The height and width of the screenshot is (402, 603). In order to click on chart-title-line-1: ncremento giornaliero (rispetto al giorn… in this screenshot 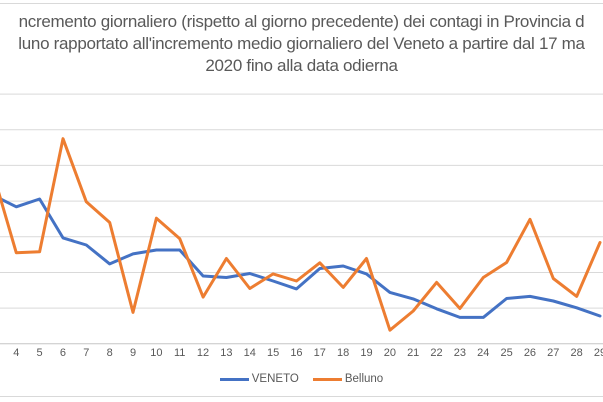, I will do `click(301, 21)`.